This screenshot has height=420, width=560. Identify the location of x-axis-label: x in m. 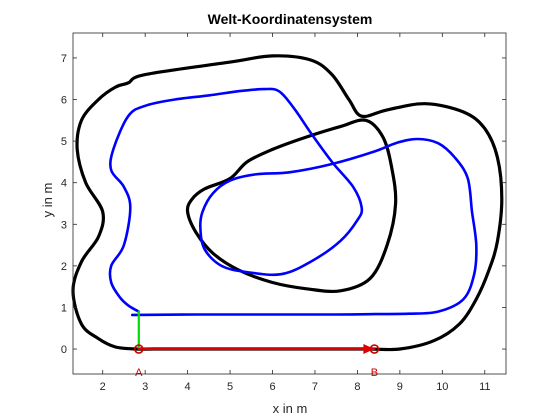
(290, 408).